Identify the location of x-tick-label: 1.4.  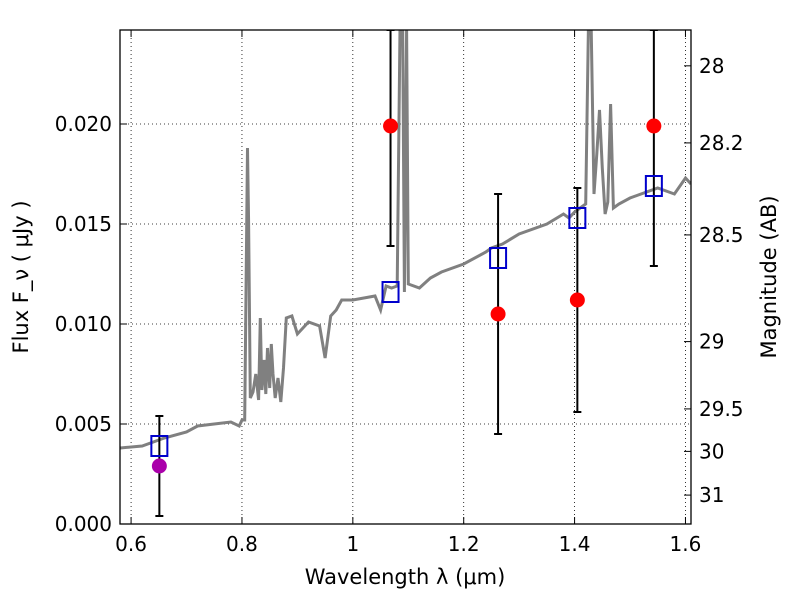
(575, 544).